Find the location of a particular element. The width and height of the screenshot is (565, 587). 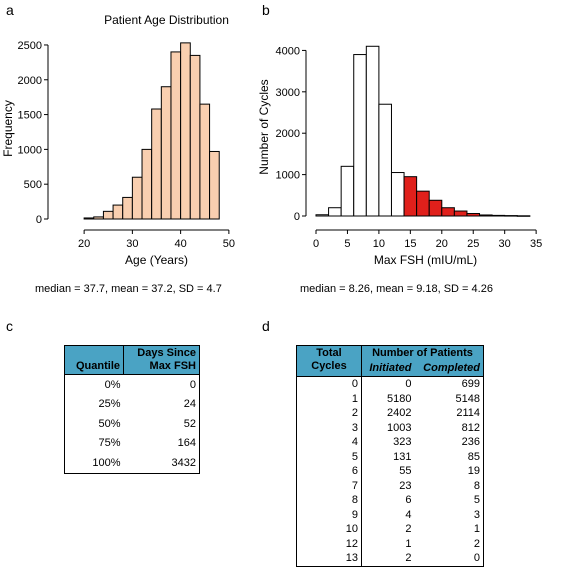

number-of-patients-header: Number of Patients is located at coordinates (422, 353).